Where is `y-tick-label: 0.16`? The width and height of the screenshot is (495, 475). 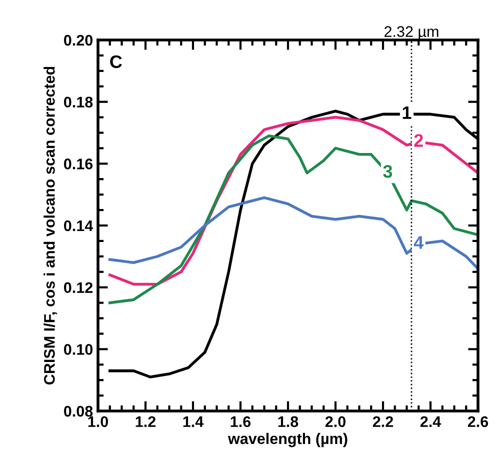
y-tick-label: 0.16 is located at coordinates (78, 164).